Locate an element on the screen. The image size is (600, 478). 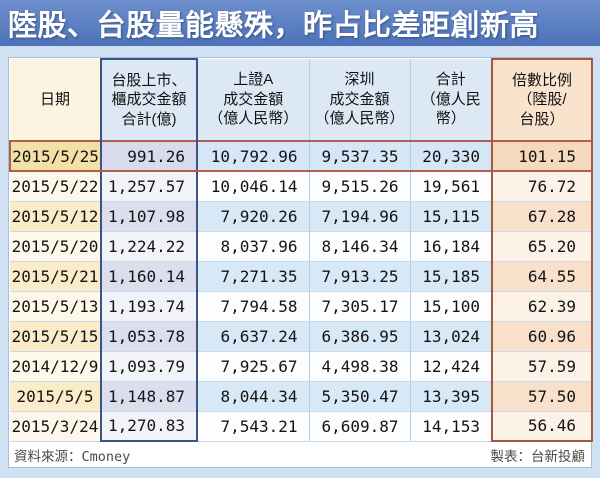
china-total-cell: 15,100 is located at coordinates (450, 306).